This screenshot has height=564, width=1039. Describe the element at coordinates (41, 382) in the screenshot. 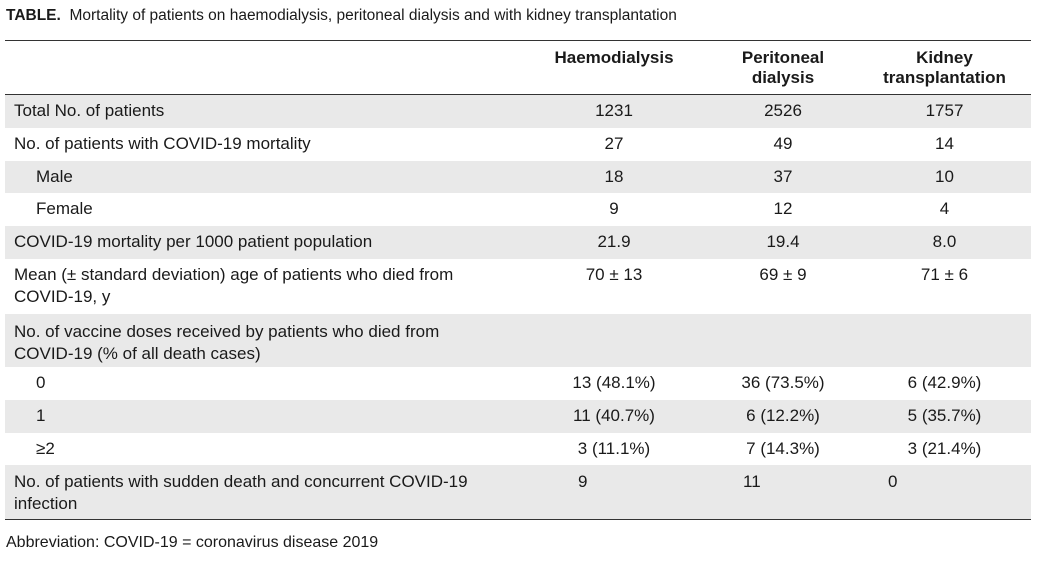

I see `row-label: 0` at that location.